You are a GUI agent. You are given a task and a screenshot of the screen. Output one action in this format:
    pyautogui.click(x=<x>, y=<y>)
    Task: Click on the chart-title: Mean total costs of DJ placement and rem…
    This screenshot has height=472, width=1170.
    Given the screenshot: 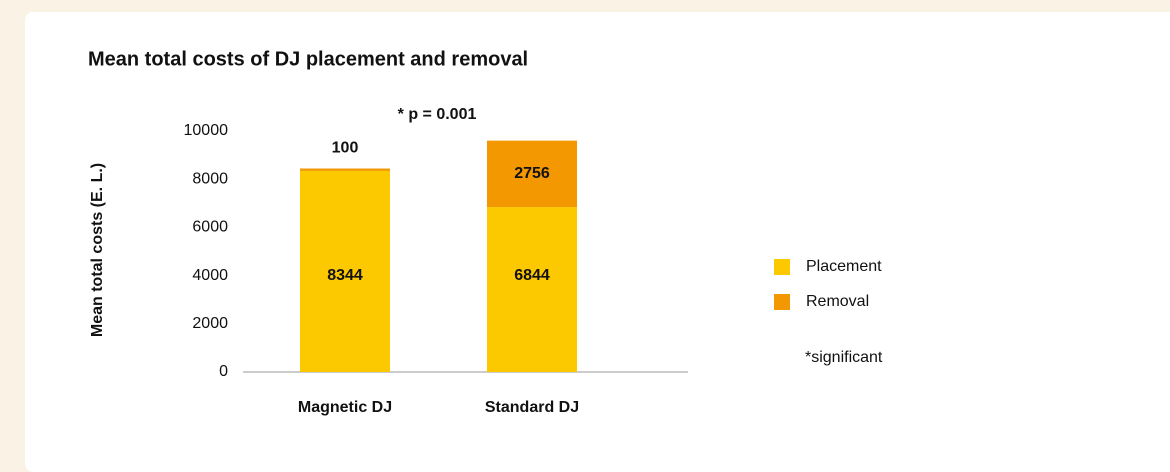 What is the action you would take?
    pyautogui.click(x=308, y=59)
    